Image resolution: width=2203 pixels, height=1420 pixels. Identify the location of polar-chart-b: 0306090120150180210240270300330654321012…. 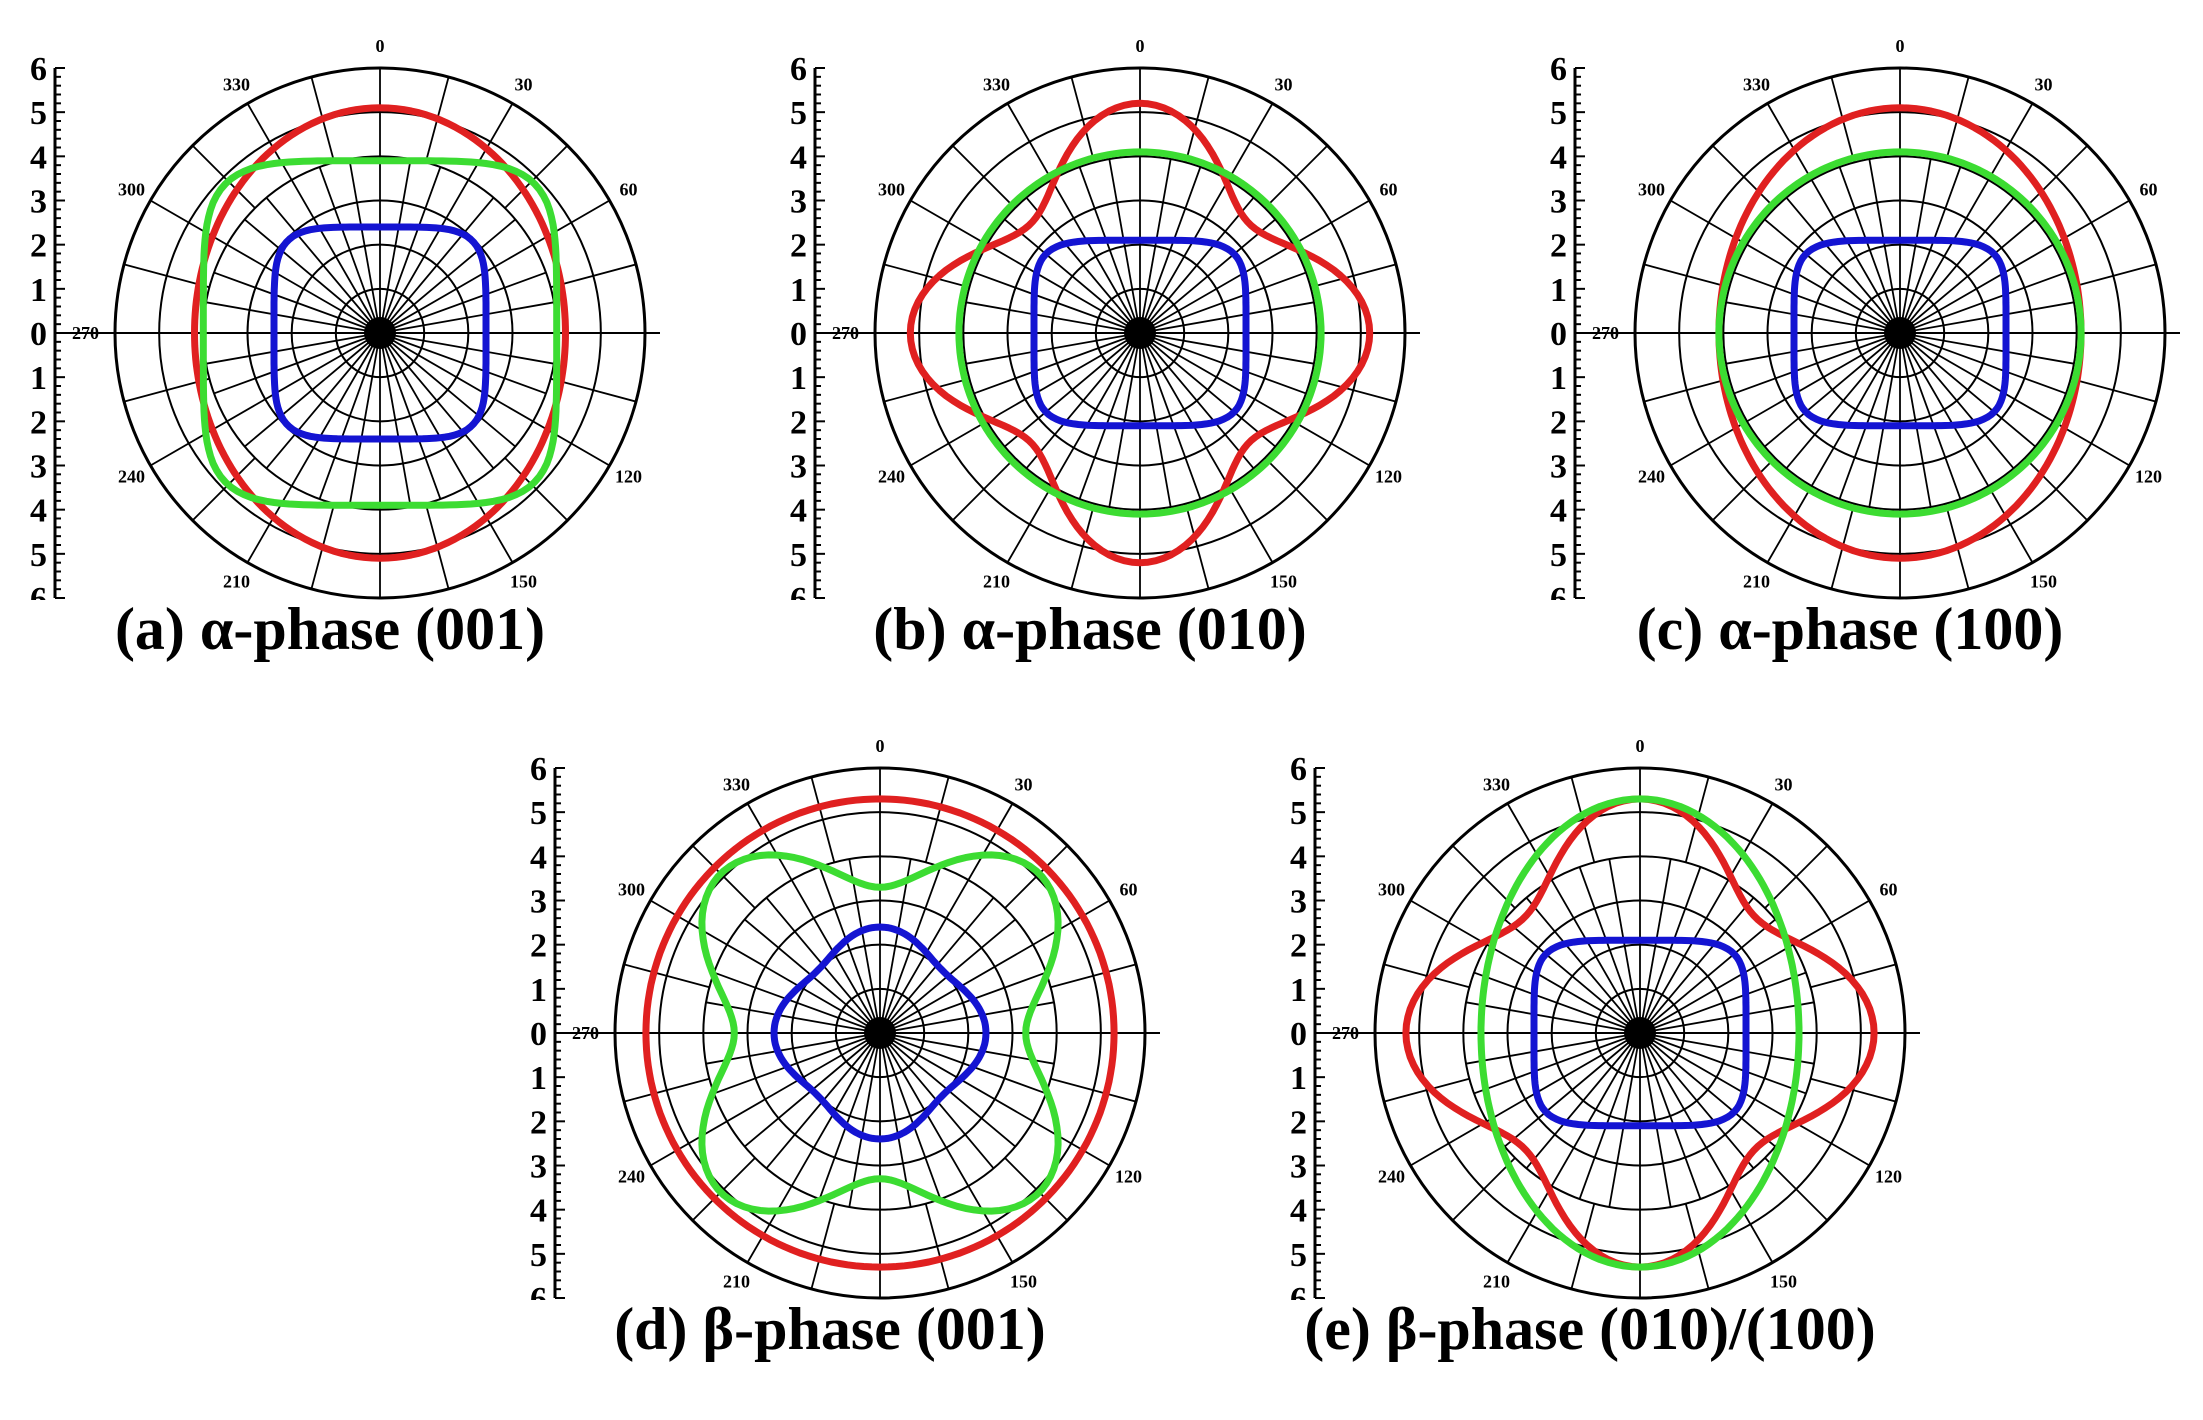
(1105, 318).